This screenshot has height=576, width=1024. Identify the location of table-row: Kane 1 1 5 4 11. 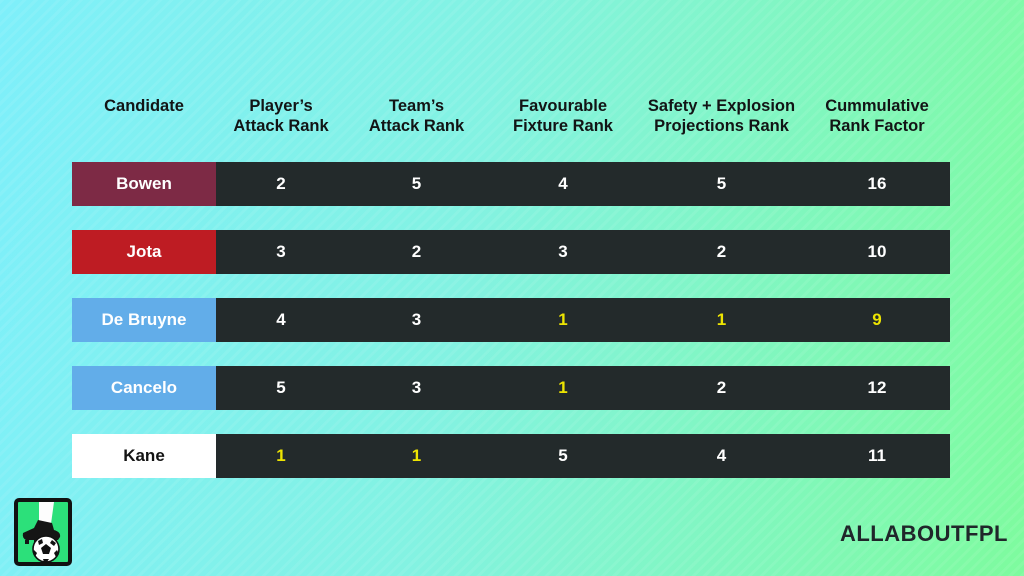
(511, 456).